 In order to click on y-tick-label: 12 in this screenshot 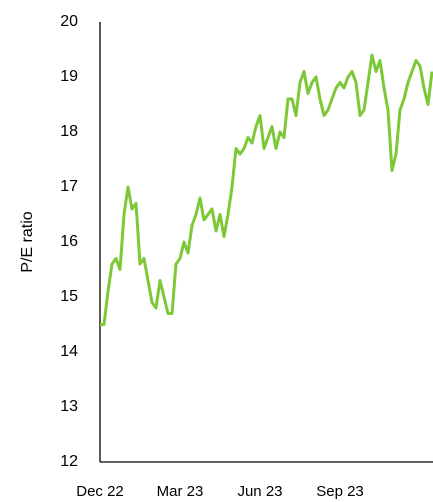, I will do `click(69, 461)`.